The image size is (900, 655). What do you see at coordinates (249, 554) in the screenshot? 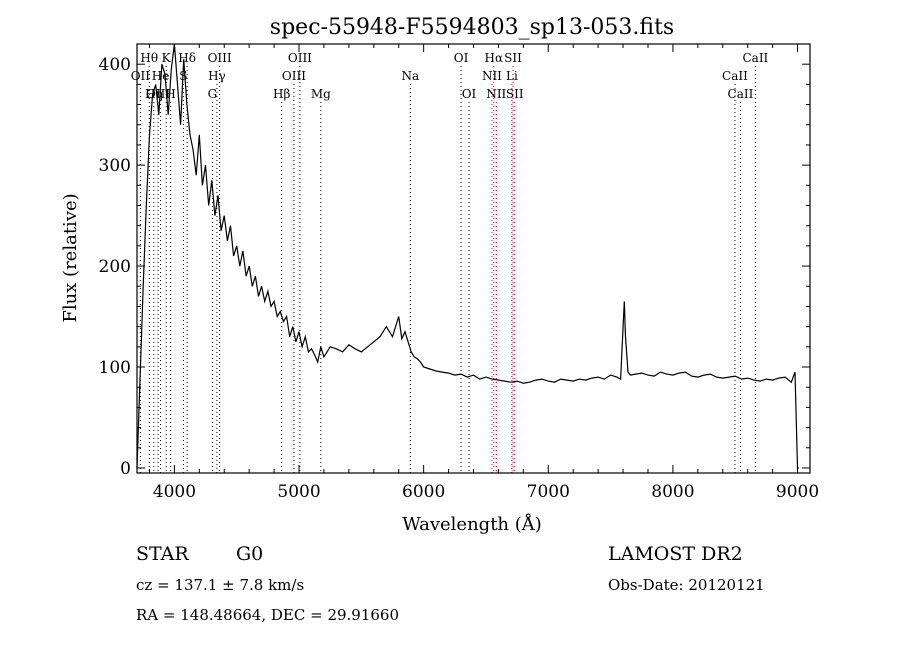
I see `subclass: G0` at bounding box center [249, 554].